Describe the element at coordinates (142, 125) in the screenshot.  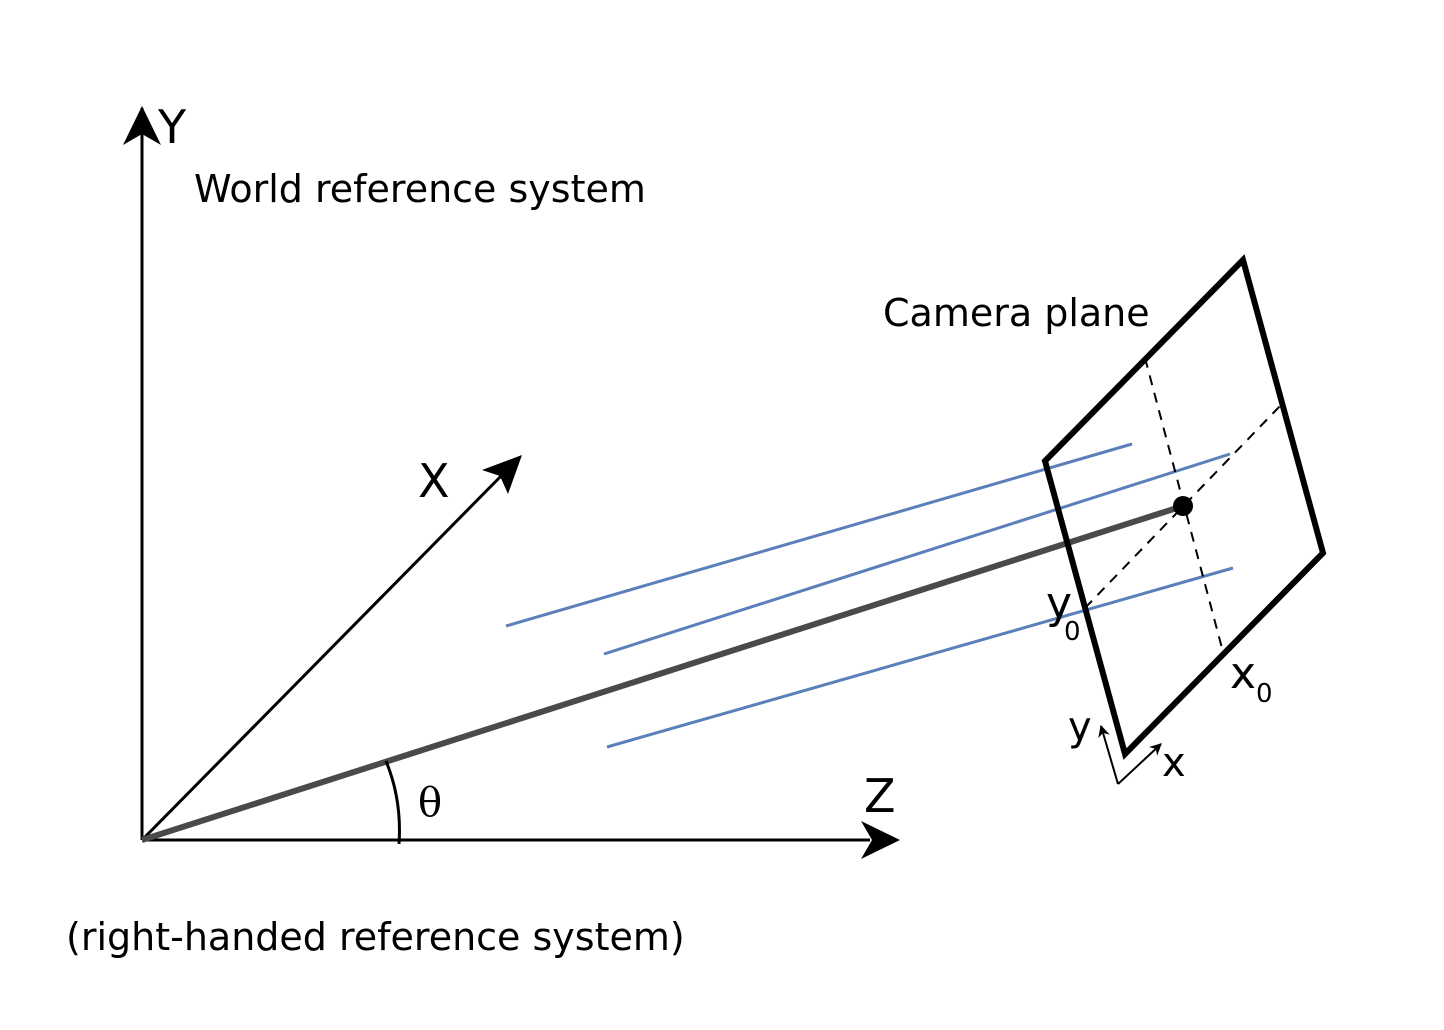
I see `y-axis-arrowhead` at that location.